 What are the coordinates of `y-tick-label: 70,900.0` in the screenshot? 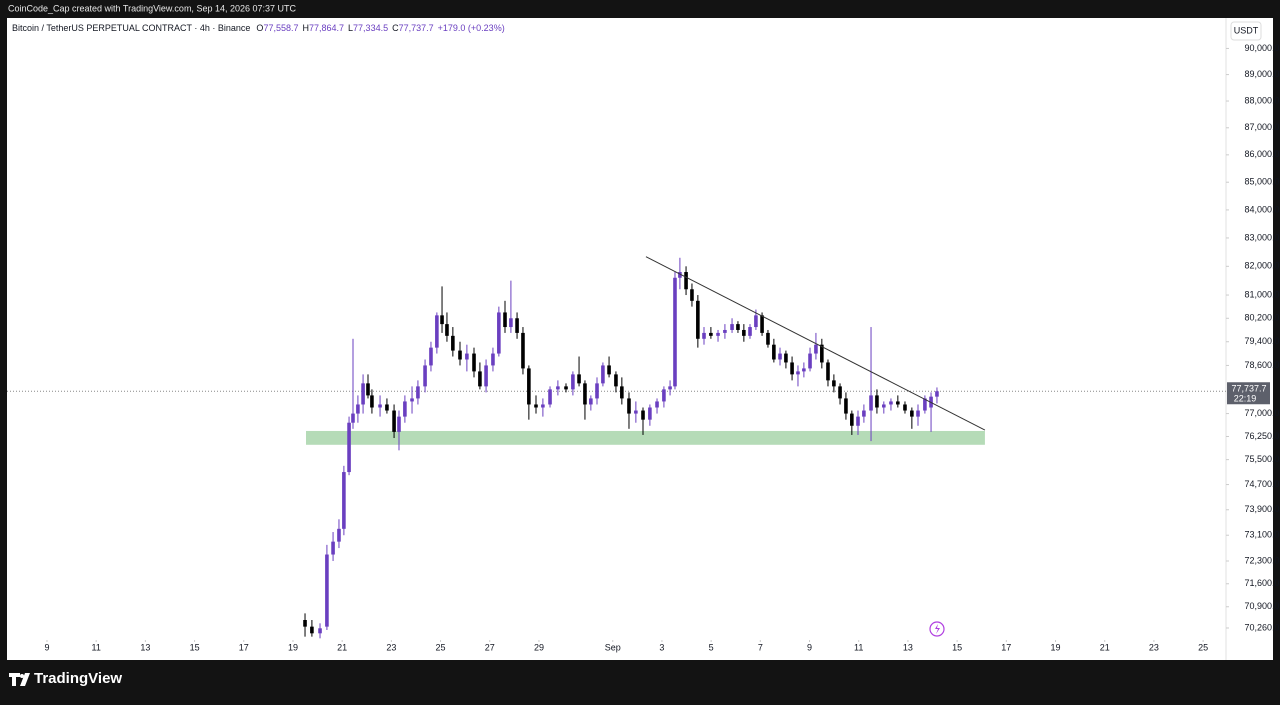 It's located at (1261, 606).